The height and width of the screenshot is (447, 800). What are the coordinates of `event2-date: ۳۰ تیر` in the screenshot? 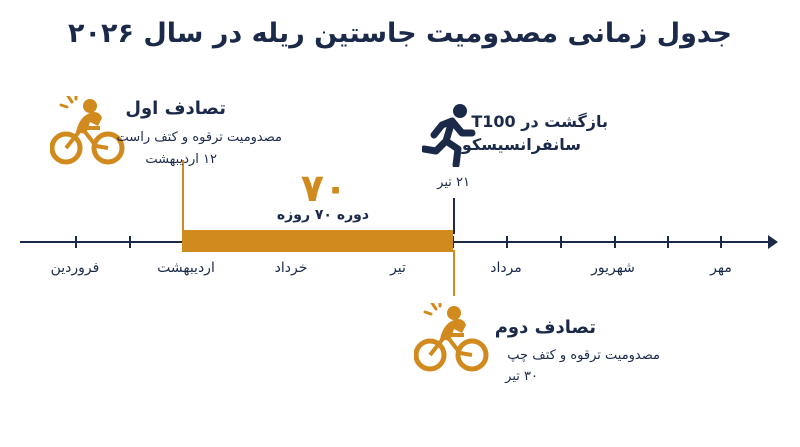 It's located at (521, 376).